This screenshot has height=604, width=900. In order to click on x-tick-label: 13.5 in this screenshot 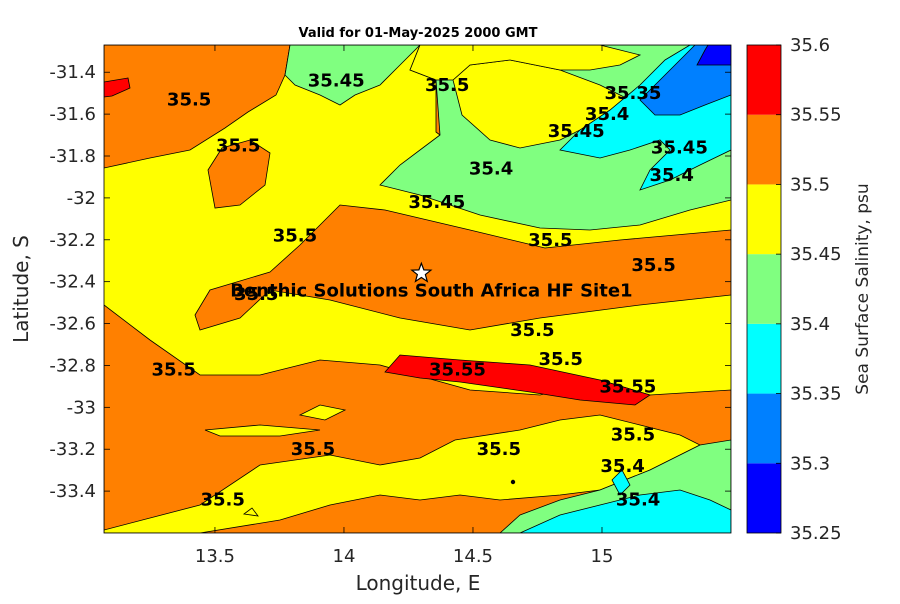, I will do `click(215, 556)`.